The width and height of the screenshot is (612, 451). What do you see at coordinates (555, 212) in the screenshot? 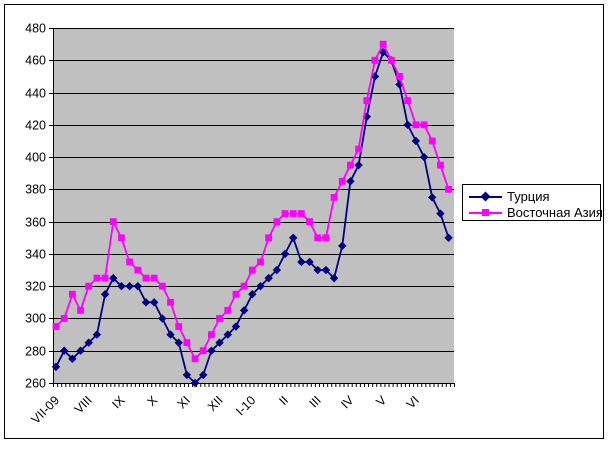
I see `legend-label: Восточная Азия` at bounding box center [555, 212].